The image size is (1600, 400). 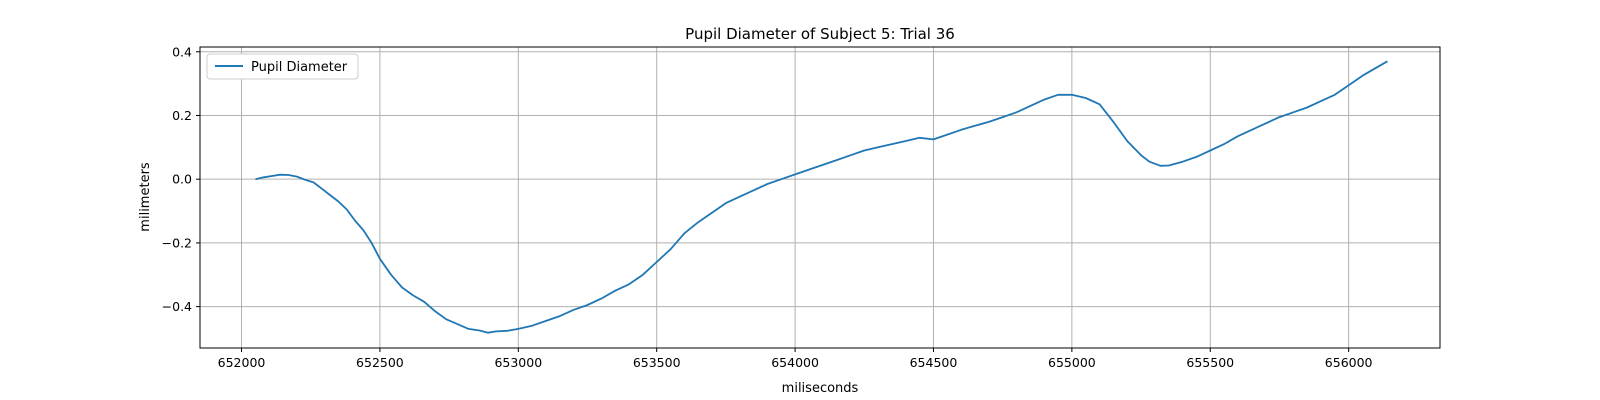 I want to click on x-tick-label: 655000, so click(x=1072, y=362).